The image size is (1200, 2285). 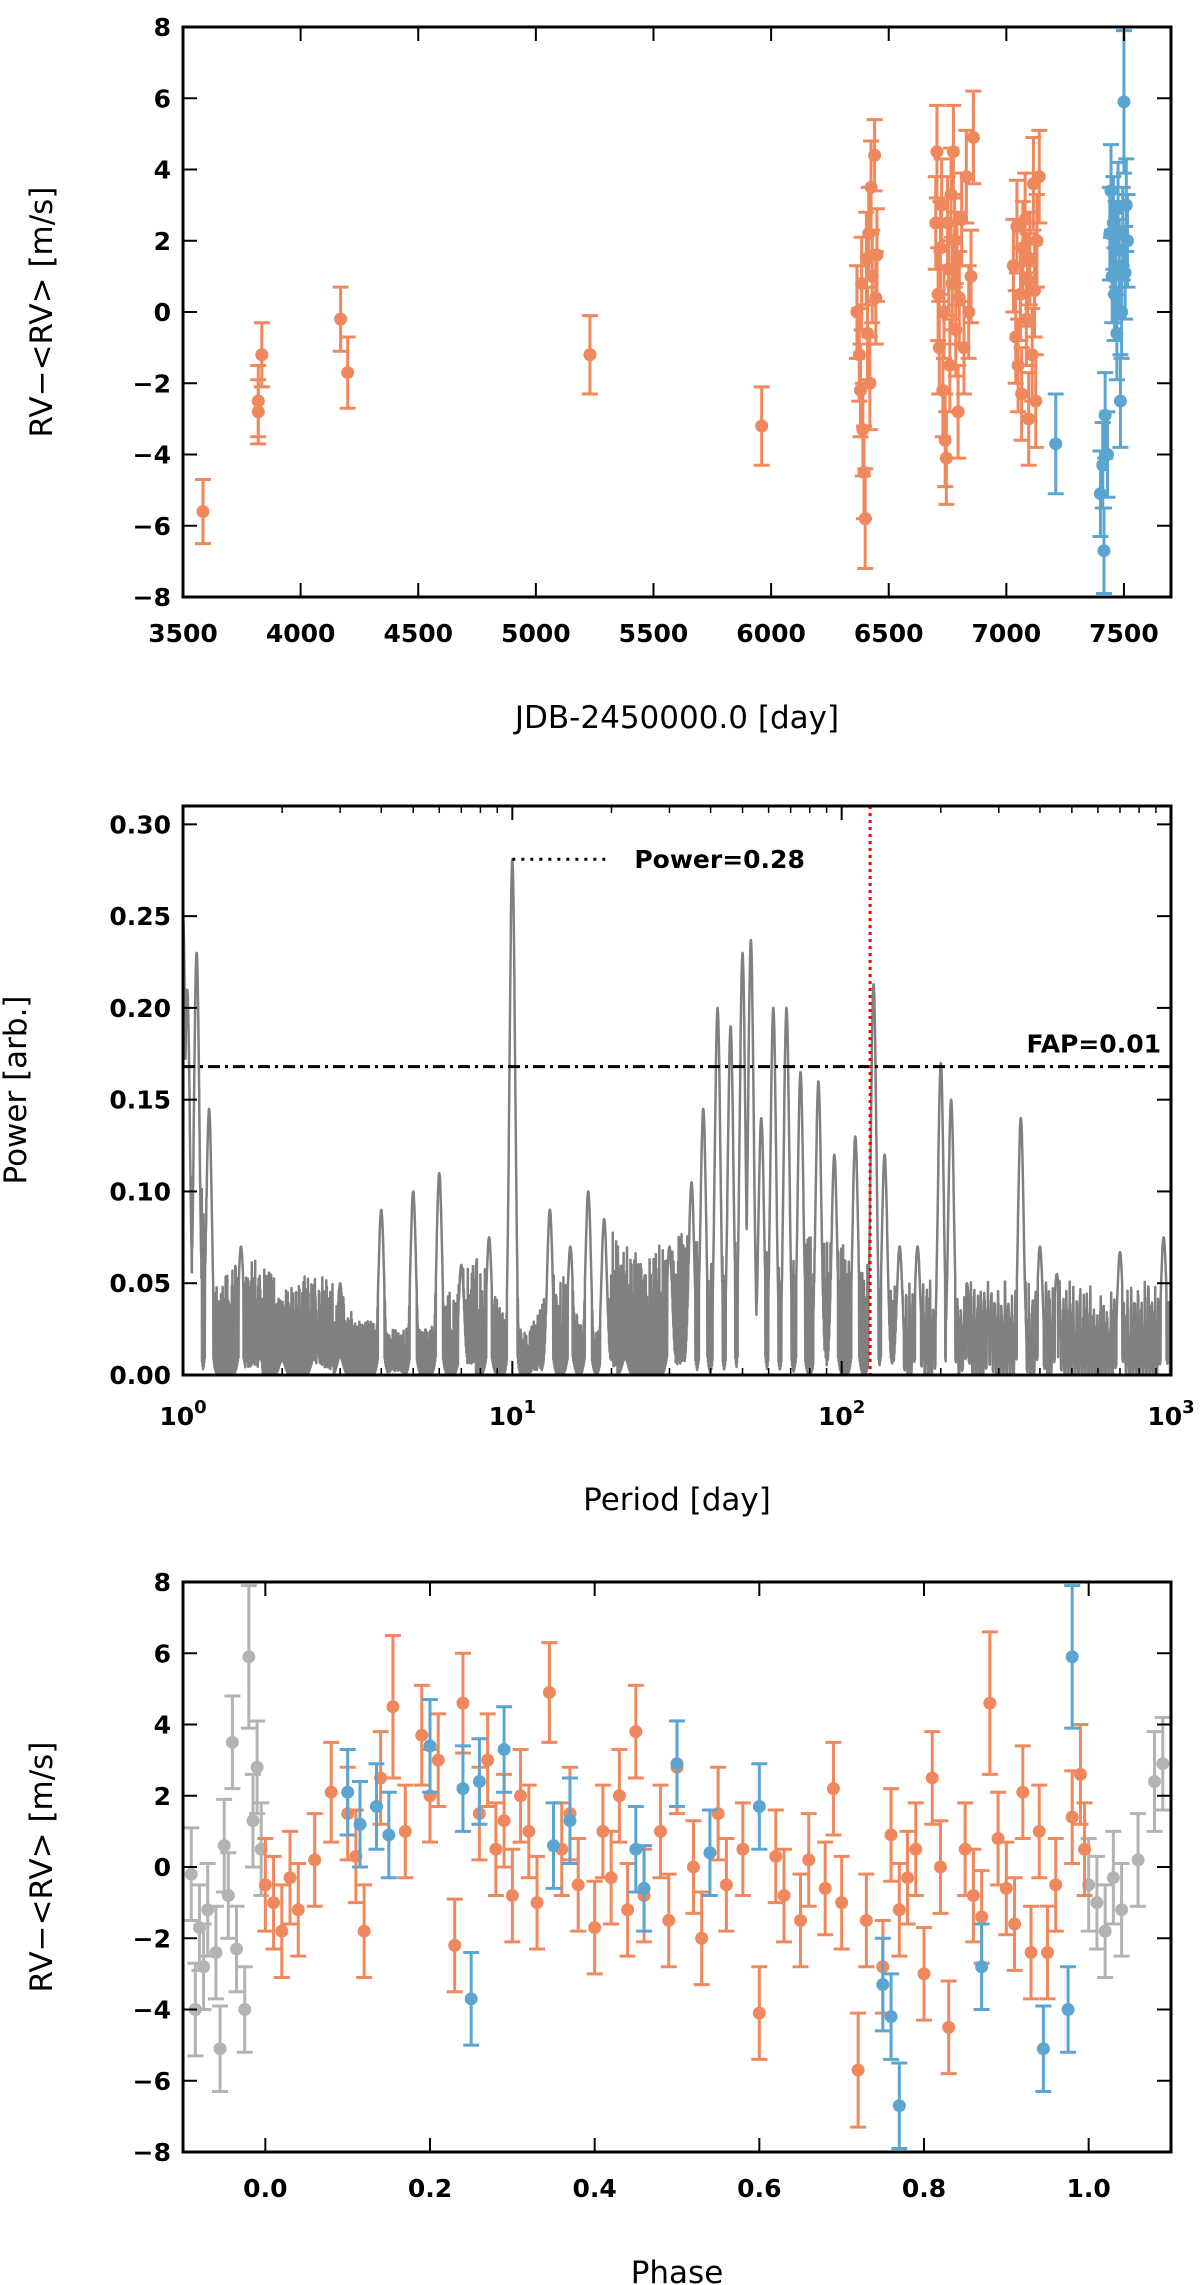 I want to click on x-tick-label: 7000, so click(x=1007, y=633).